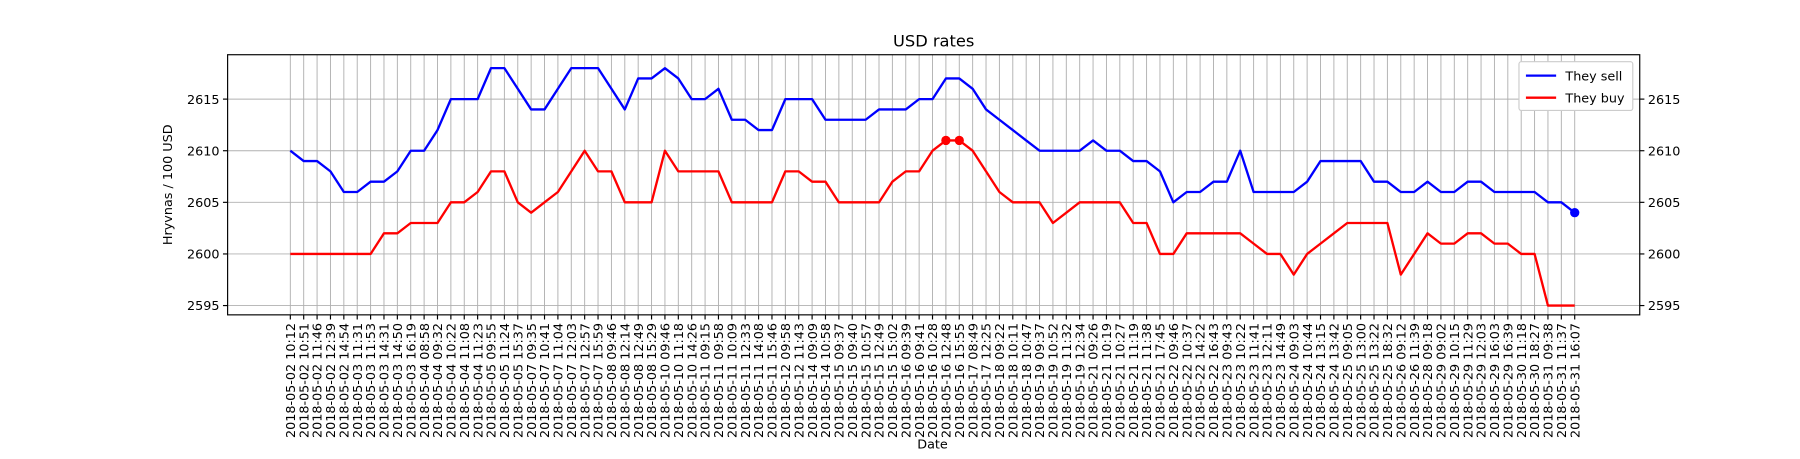  Describe the element at coordinates (719, 380) in the screenshot. I see `x-tick-label: 2018-05-11 09:58` at that location.